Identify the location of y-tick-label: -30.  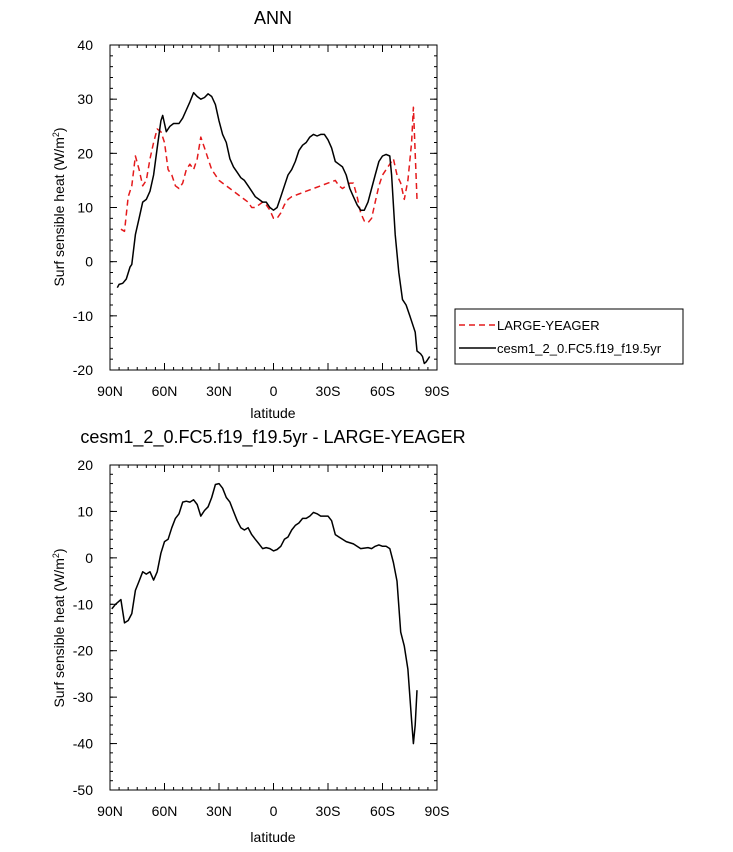
(83, 697).